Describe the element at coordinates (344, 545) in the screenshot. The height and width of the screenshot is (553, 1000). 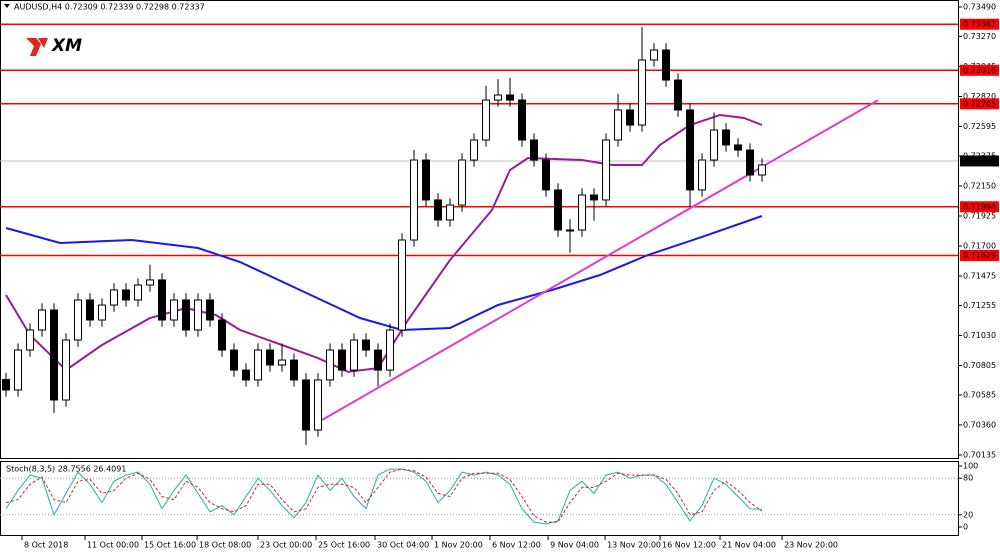
I see `x-tick-label: 25 Oct 16:00` at that location.